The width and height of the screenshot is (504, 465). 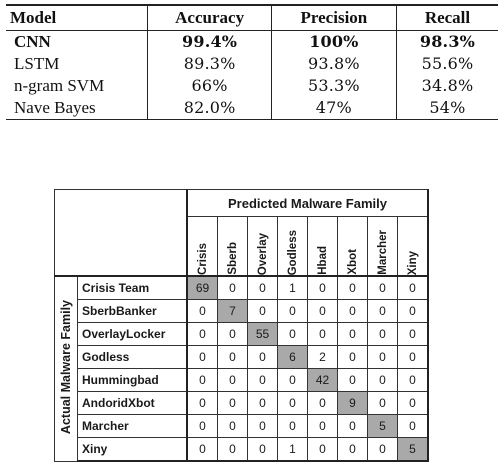 I want to click on row-header: SberbBanker, so click(x=133, y=311).